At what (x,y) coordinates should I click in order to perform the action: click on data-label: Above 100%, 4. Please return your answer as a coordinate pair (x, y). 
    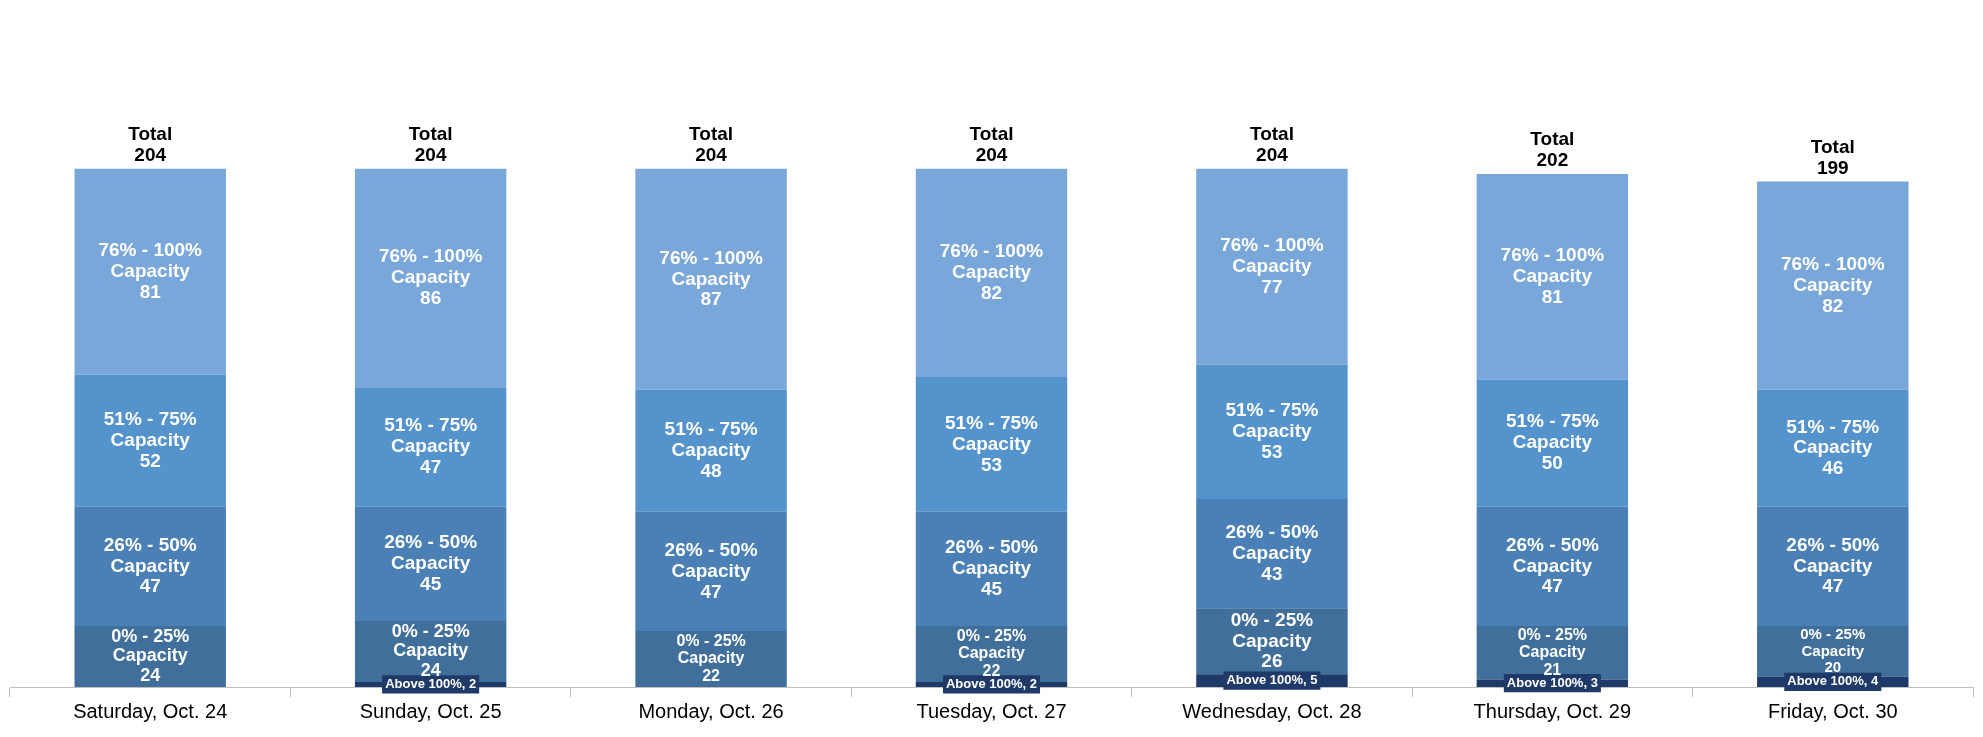
    Looking at the image, I should click on (1833, 681).